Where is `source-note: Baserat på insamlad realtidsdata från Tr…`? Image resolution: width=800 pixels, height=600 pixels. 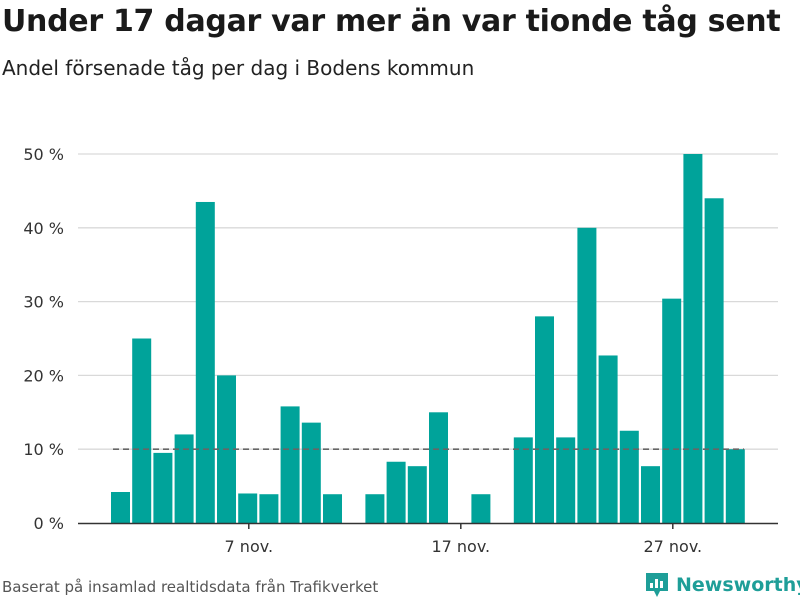 source-note: Baserat på insamlad realtidsdata från Tr… is located at coordinates (190, 587).